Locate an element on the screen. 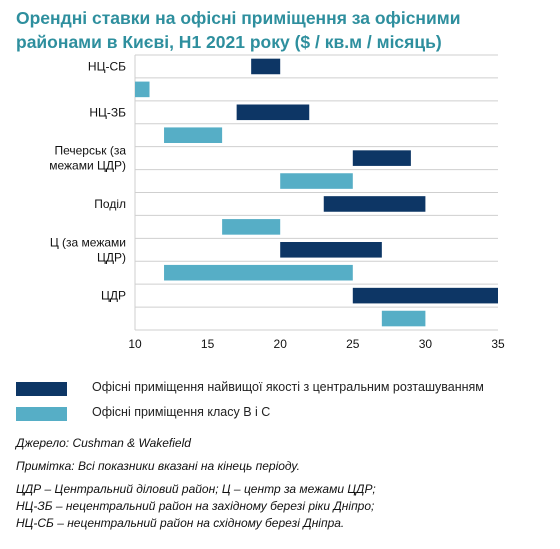 This screenshot has width=560, height=549. category-label: Печерськ (за is located at coordinates (90, 151).